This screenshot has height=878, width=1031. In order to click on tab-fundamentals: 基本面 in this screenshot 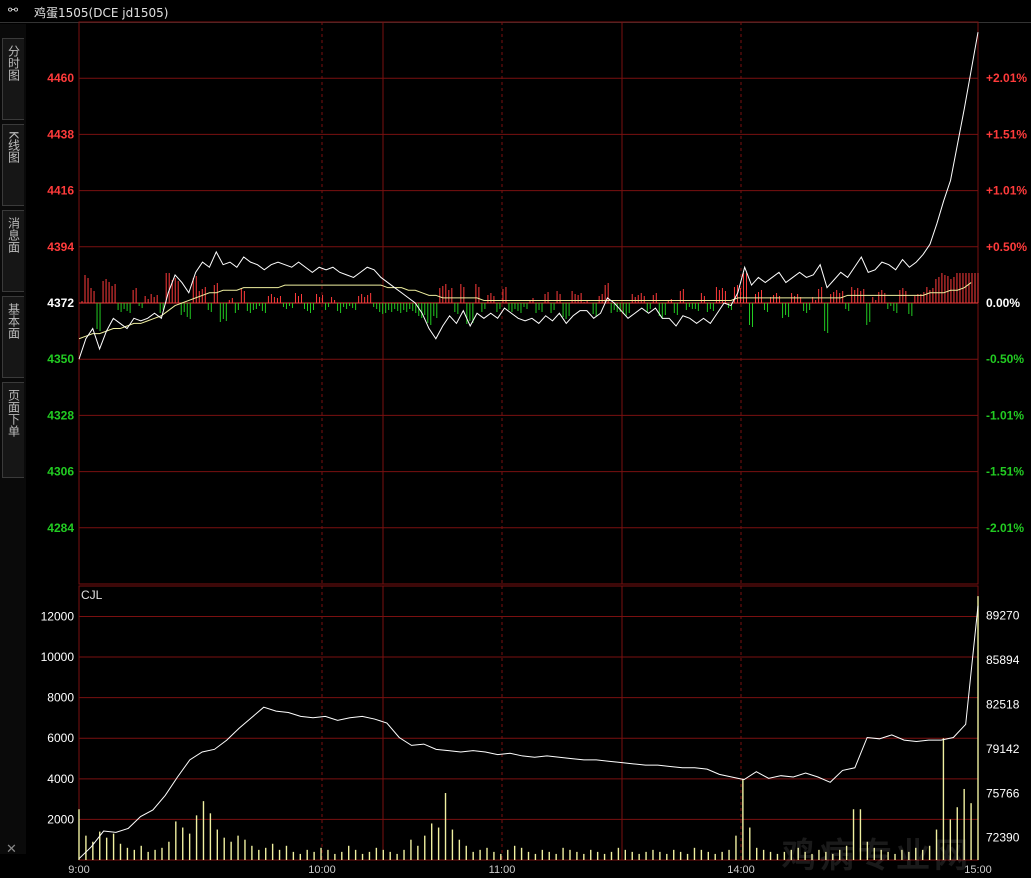, I will do `click(13, 337)`.